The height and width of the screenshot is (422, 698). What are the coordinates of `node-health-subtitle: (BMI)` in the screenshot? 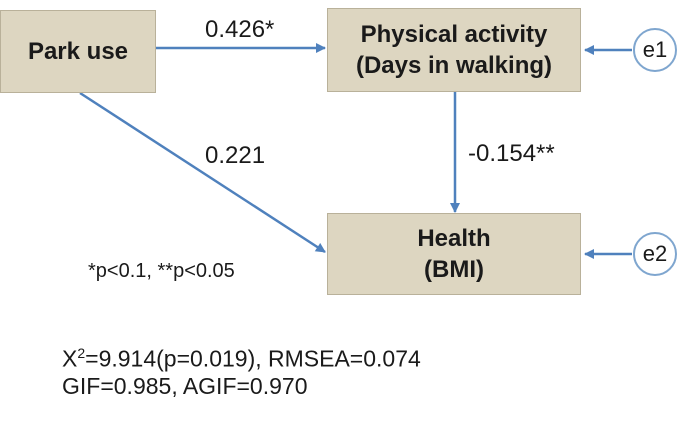 It's located at (454, 269).